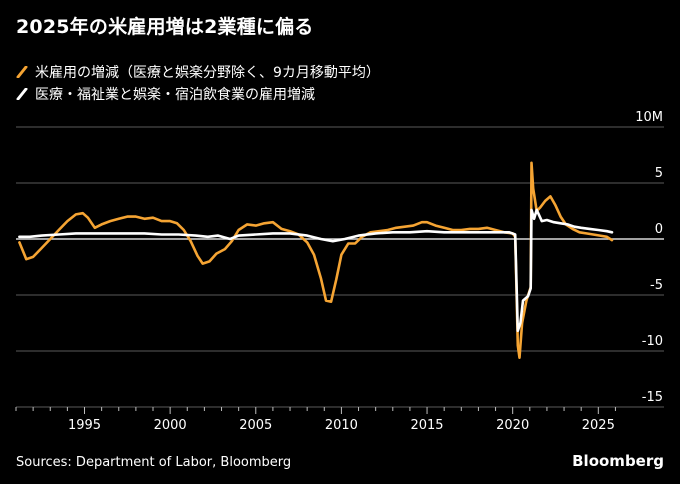  What do you see at coordinates (618, 461) in the screenshot?
I see `bloomberg-logo: Bloomberg` at bounding box center [618, 461].